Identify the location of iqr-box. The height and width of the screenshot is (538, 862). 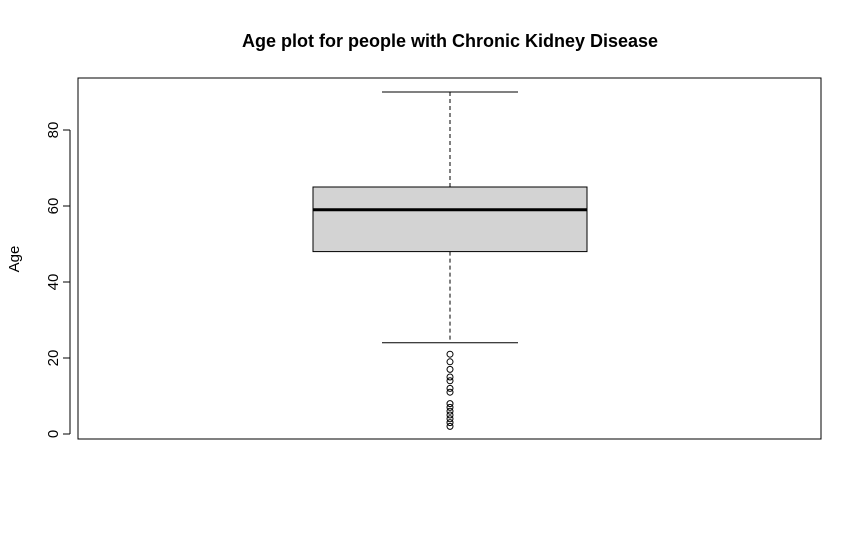
(450, 219).